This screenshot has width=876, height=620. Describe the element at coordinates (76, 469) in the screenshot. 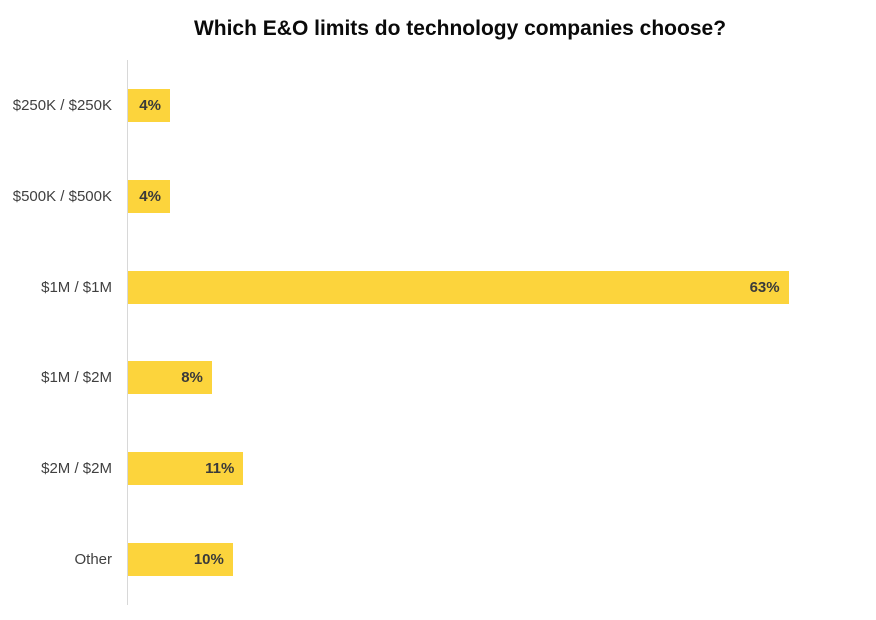

I see `category-label: $2M / $2M` at that location.